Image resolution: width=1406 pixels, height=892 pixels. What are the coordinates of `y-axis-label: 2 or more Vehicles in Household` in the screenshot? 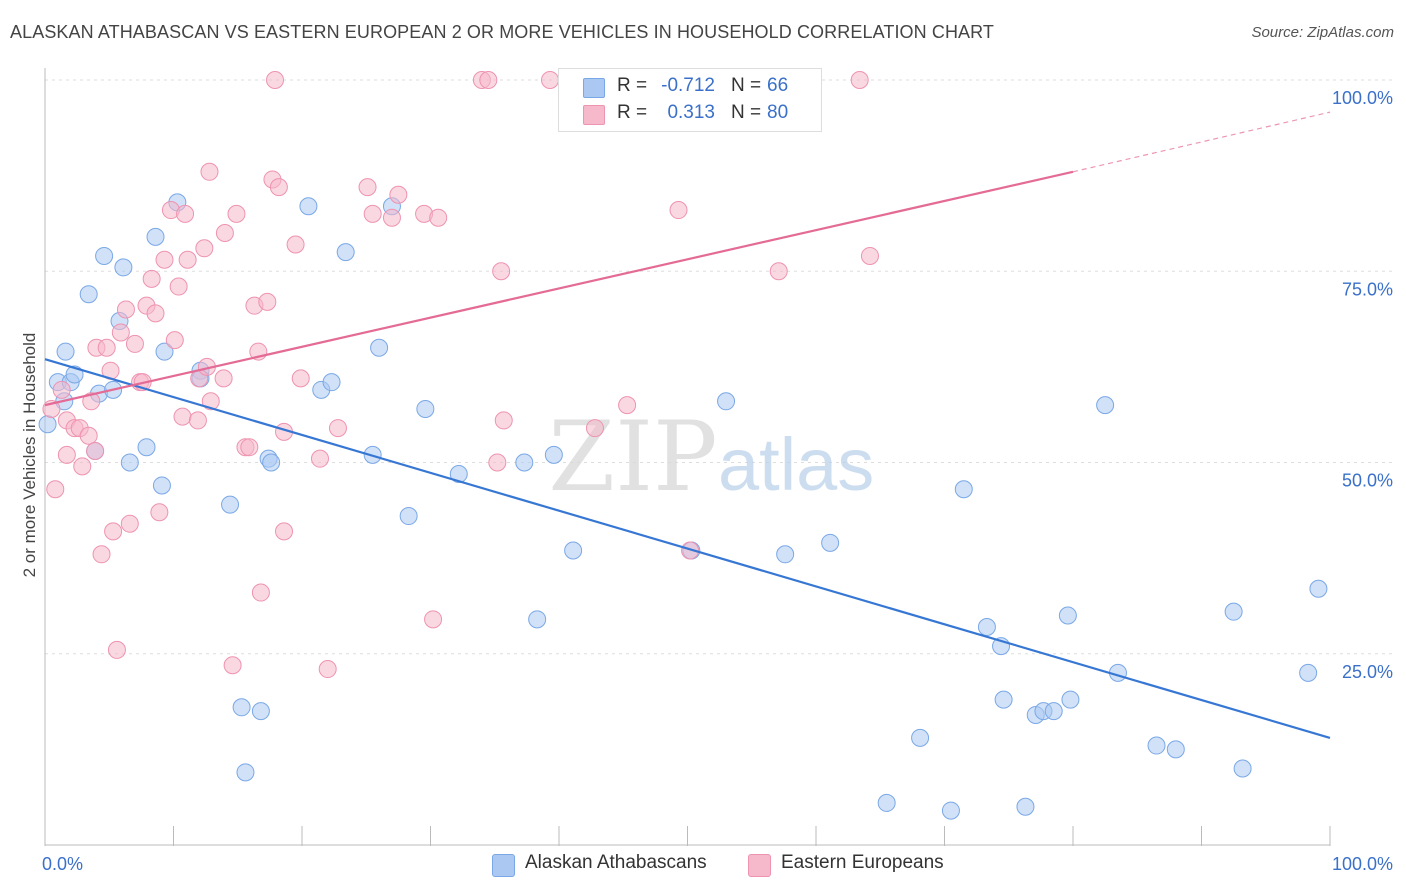 It's located at (29, 455).